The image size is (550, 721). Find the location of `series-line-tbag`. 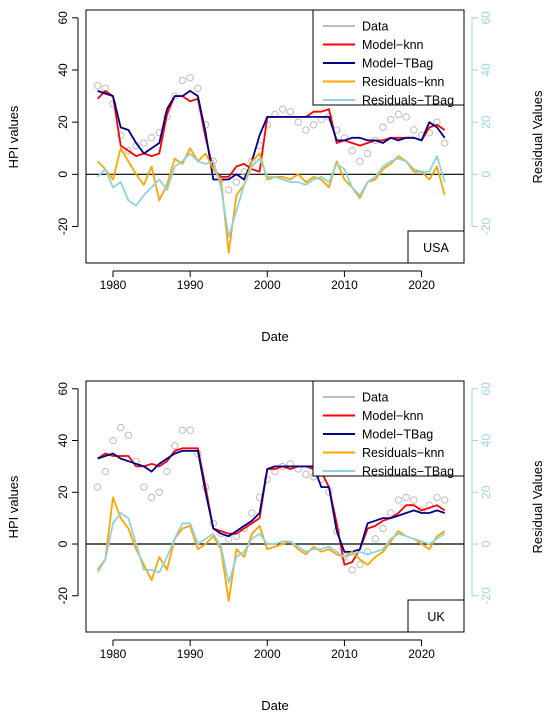

series-line-tbag is located at coordinates (271, 501).